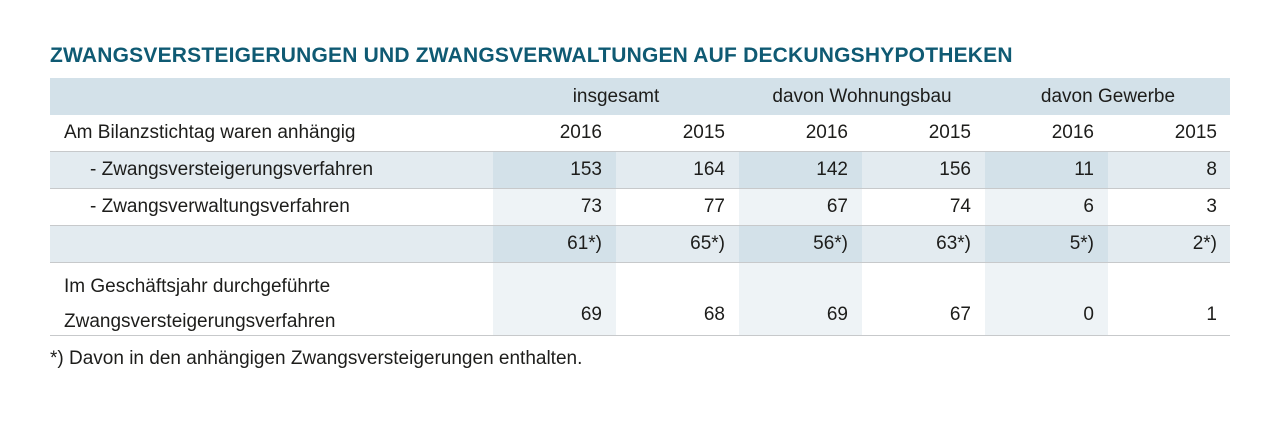 This screenshot has height=424, width=1280. I want to click on value-cell: 65*), so click(707, 243).